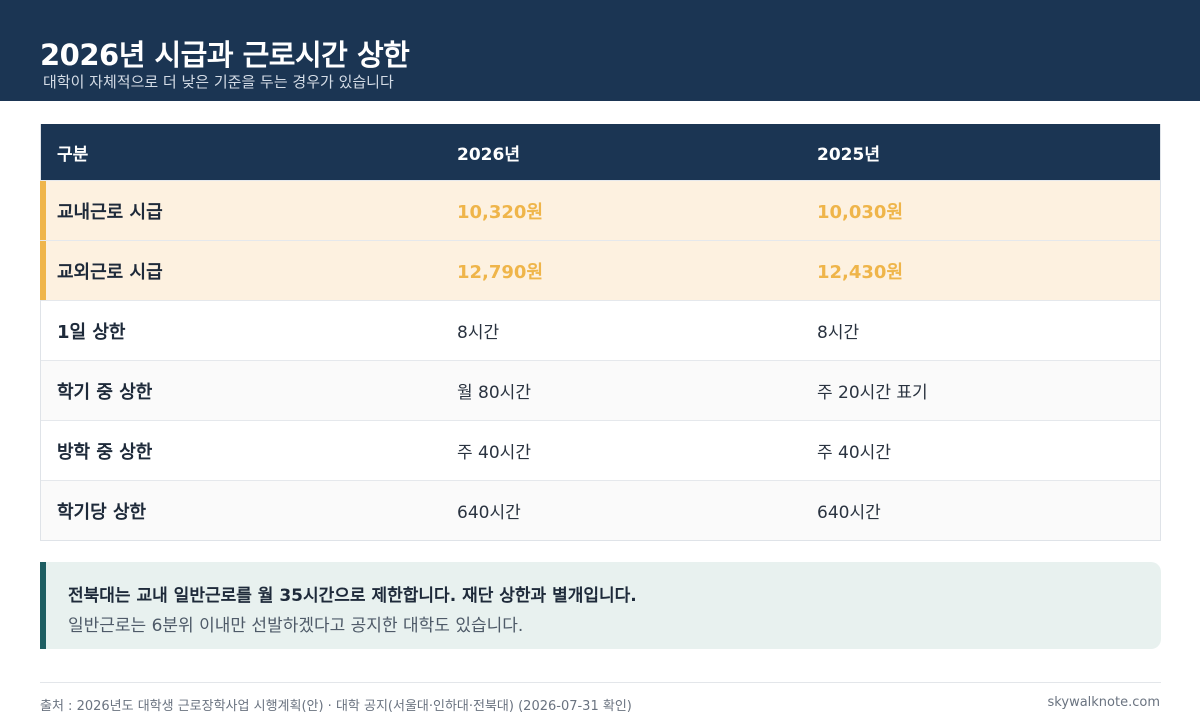  Describe the element at coordinates (1103, 702) in the screenshot. I see `site-credit: skywalknote.com` at that location.